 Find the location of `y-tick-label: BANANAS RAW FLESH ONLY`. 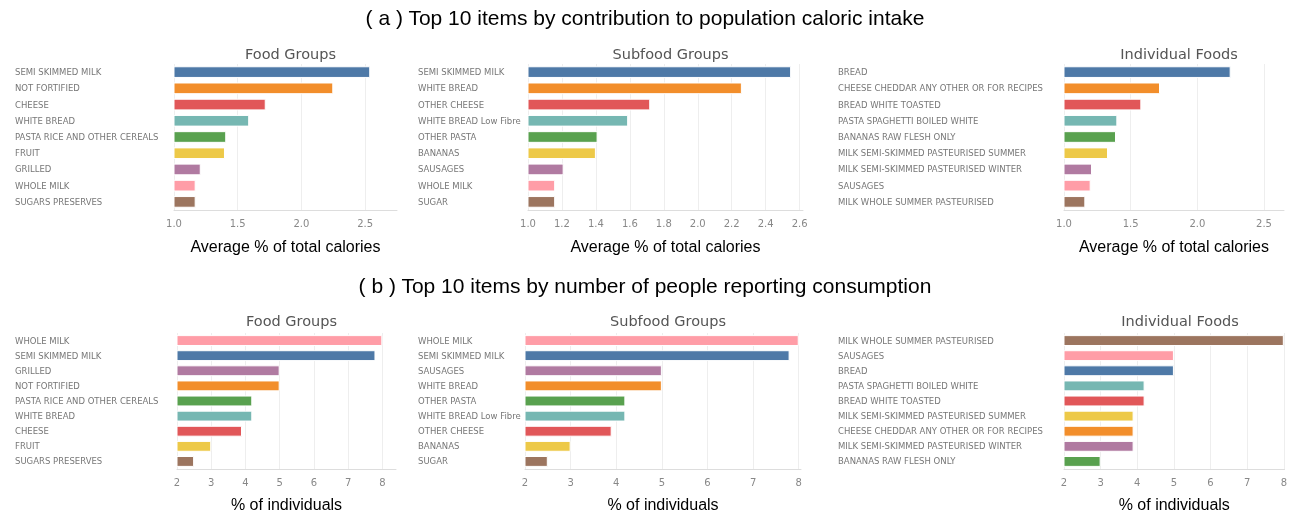

y-tick-label: BANANAS RAW FLESH ONLY is located at coordinates (897, 461).